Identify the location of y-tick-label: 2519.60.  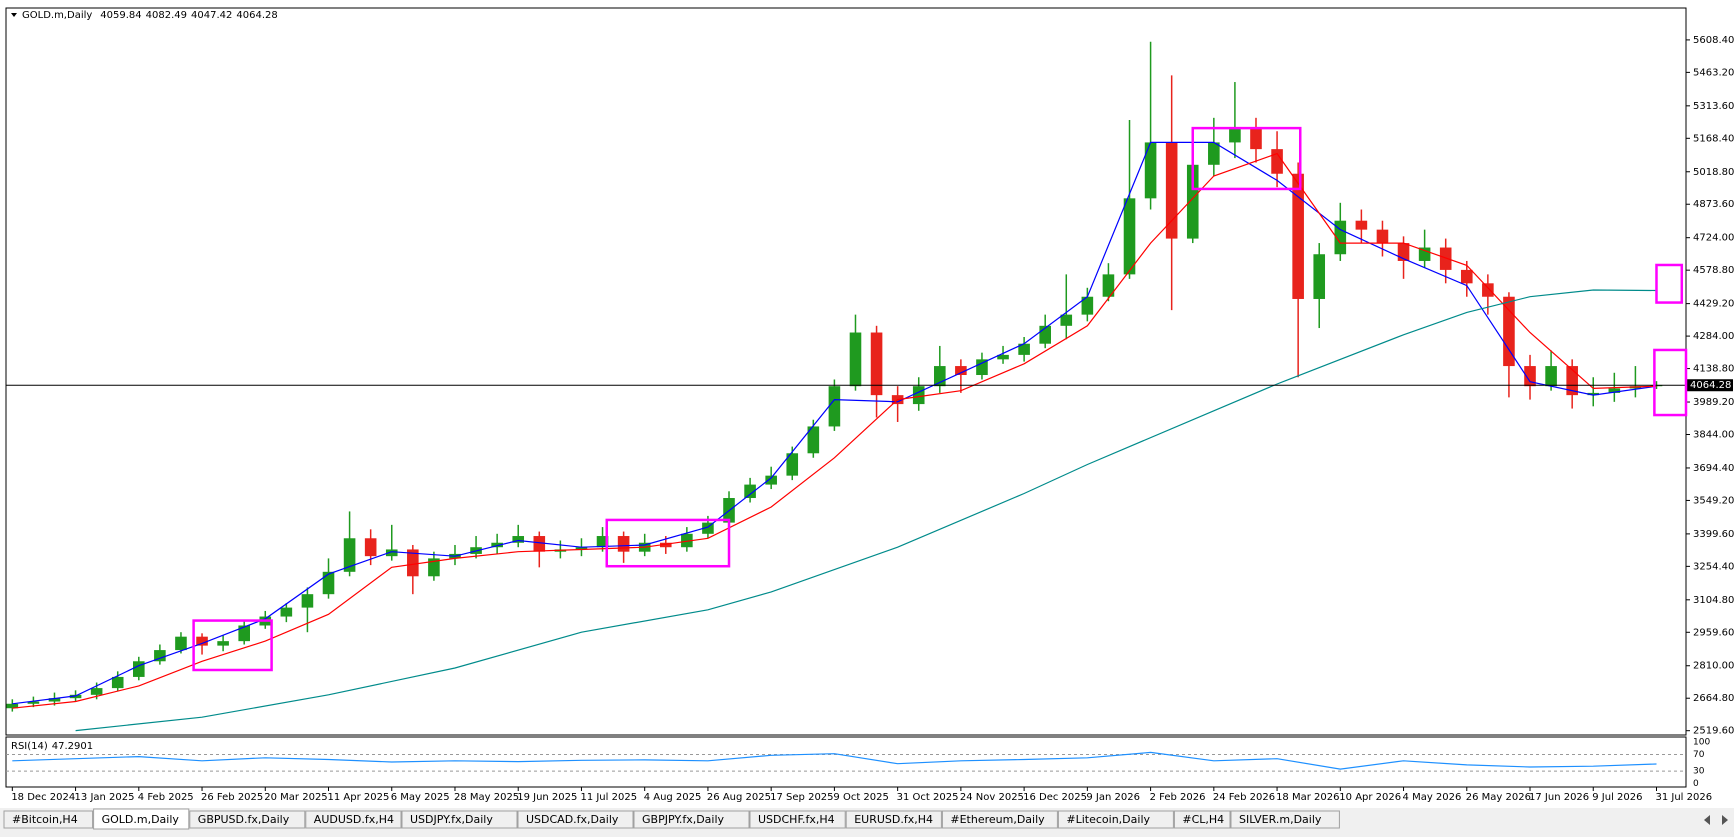
(1713, 731).